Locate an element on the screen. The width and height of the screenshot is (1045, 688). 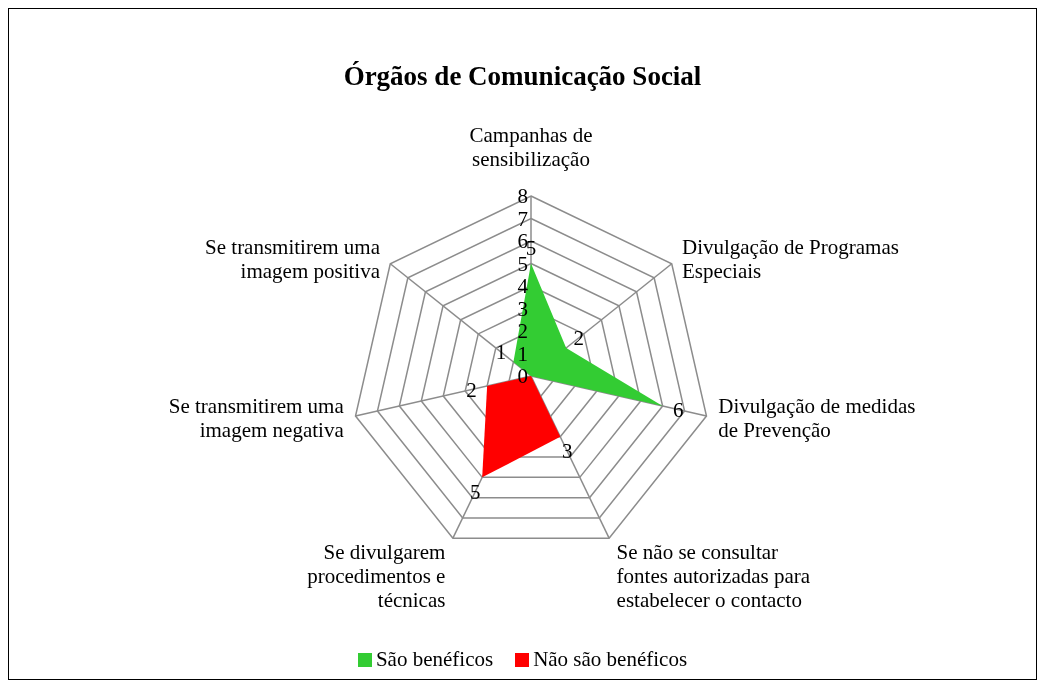
legend-label: São benéficos is located at coordinates (434, 659).